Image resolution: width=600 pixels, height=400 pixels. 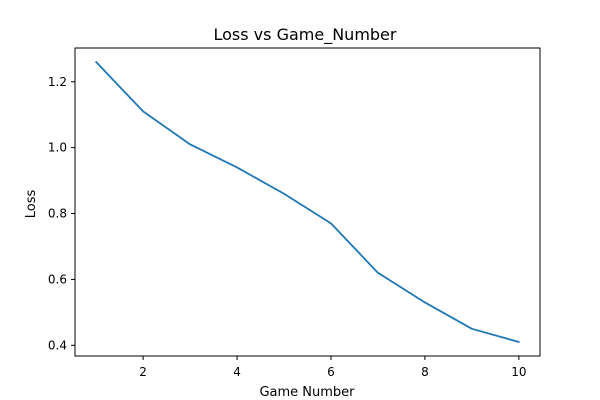 I want to click on y-axis-ticks: 0.4 0.6 0.8 1.0 1.2, so click(x=61, y=213).